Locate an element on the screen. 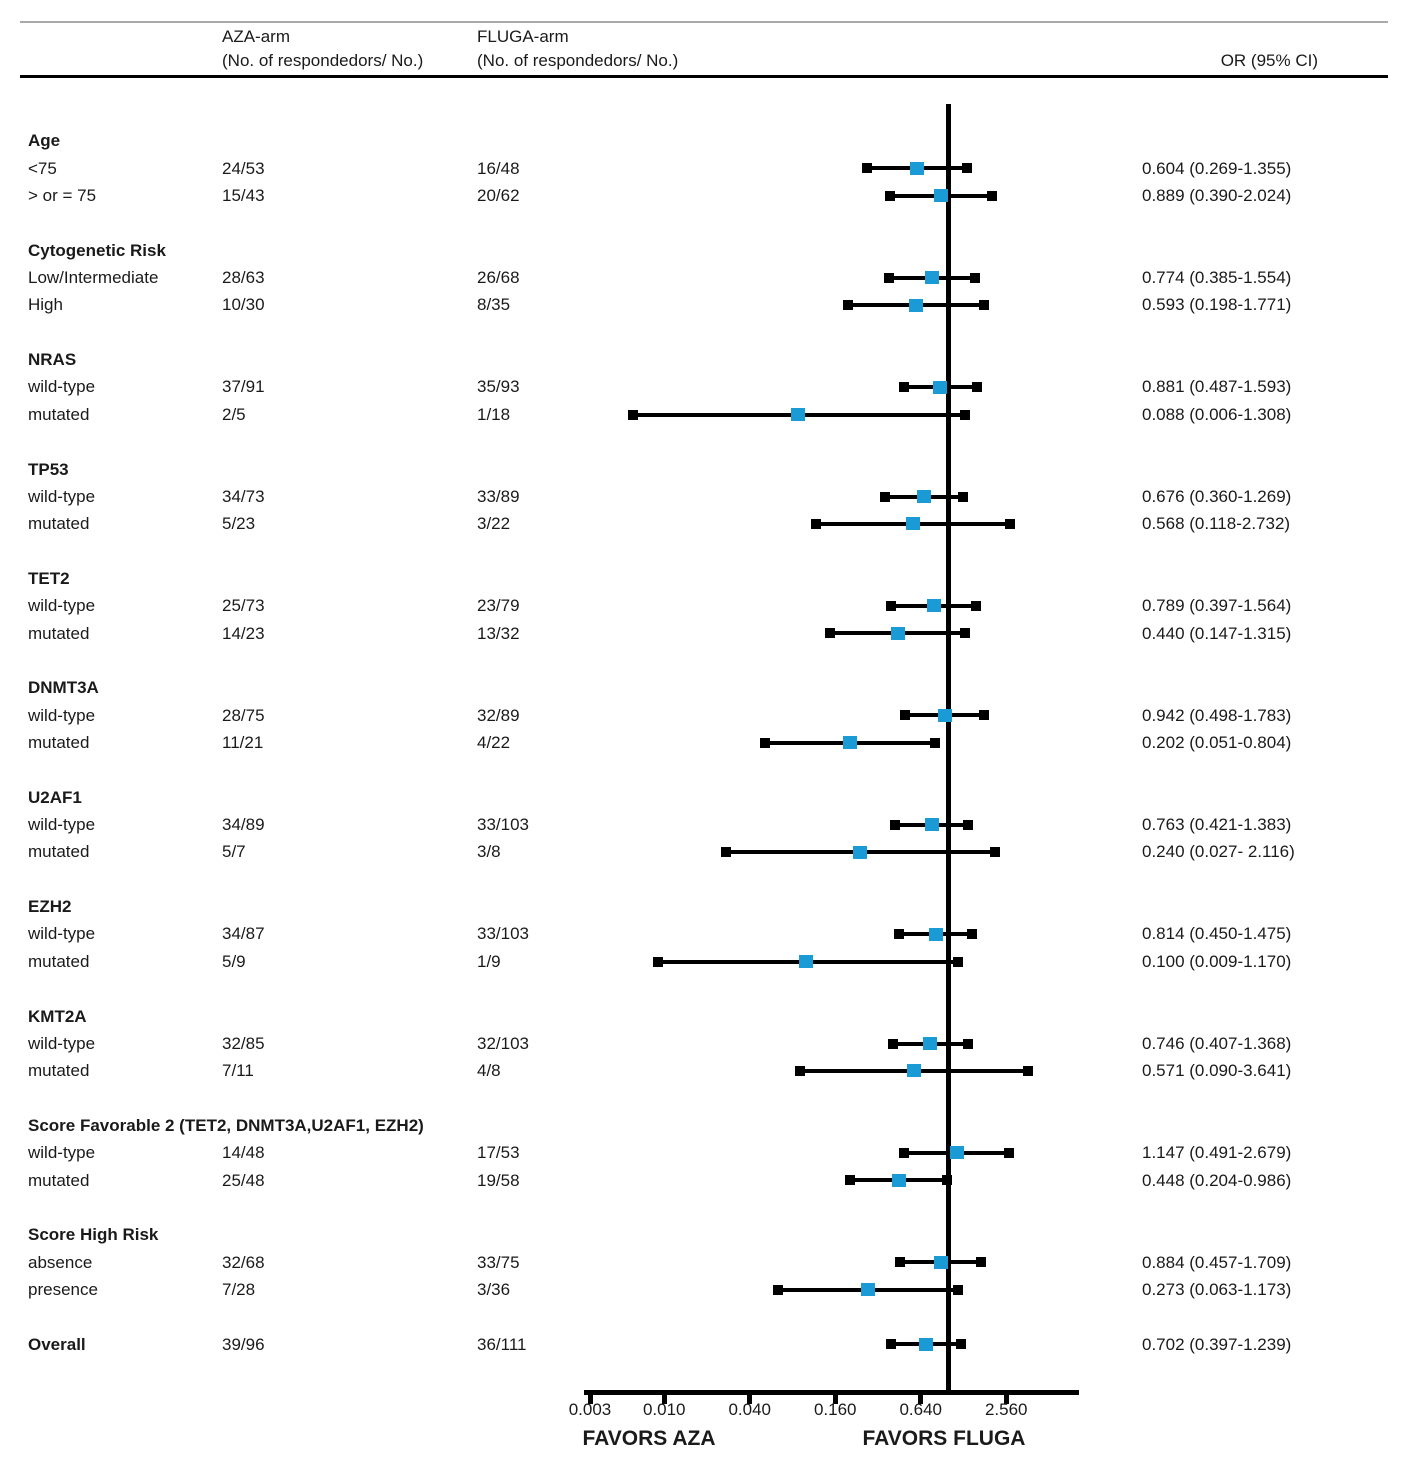  or-value: 0.881 (0.487-1.593) is located at coordinates (1217, 387).